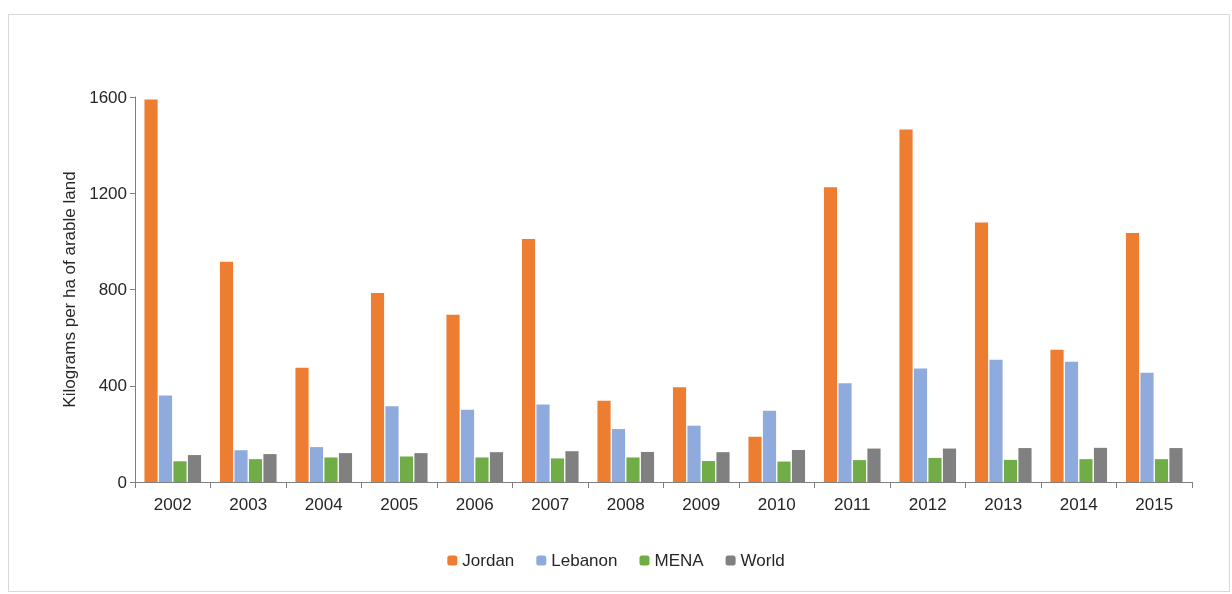 Image resolution: width=1232 pixels, height=594 pixels. I want to click on x-tick-label: 2013, so click(1003, 504).